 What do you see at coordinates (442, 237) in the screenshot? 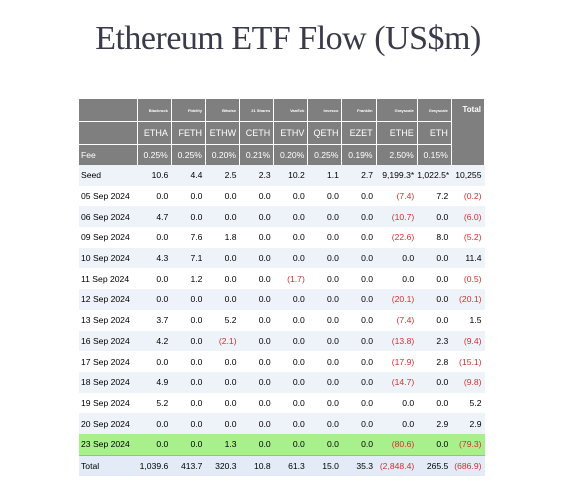
I see `flow-cell: 8.0` at bounding box center [442, 237].